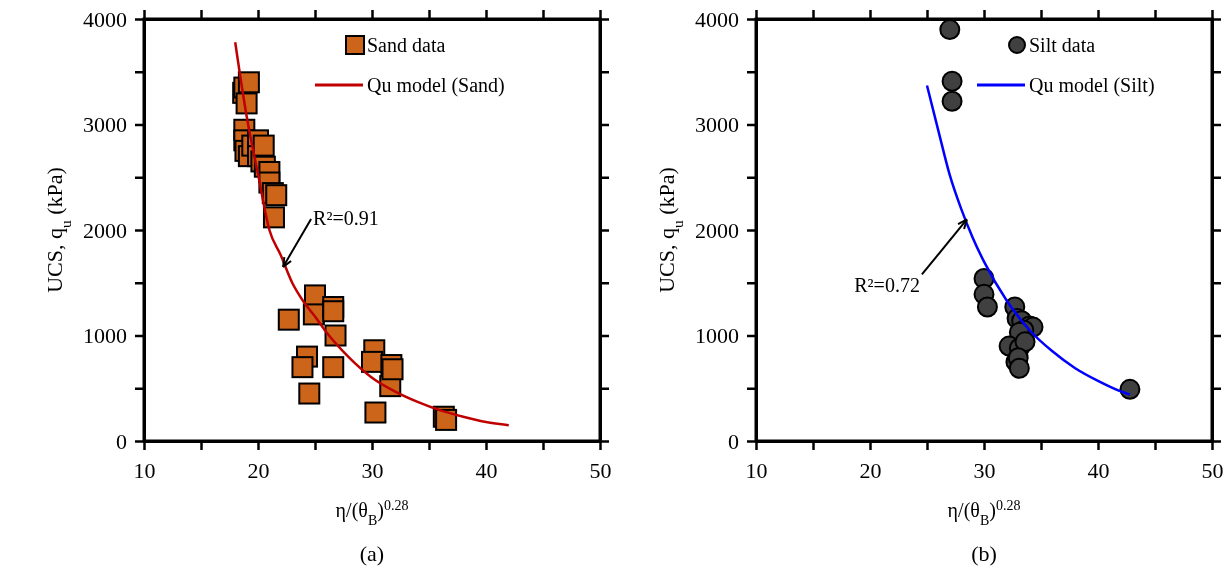 The width and height of the screenshot is (1231, 575). What do you see at coordinates (1062, 45) in the screenshot?
I see `legend-label: Silt data` at bounding box center [1062, 45].